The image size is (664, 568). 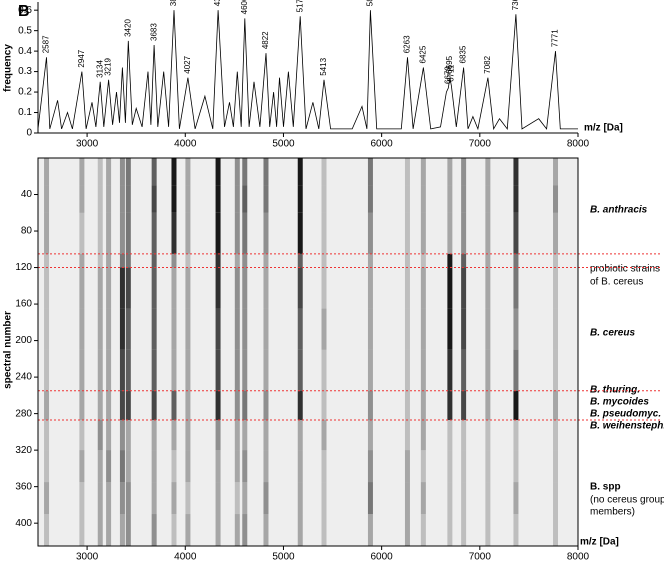 I want to click on peak-label: 2947, so click(x=81, y=58).